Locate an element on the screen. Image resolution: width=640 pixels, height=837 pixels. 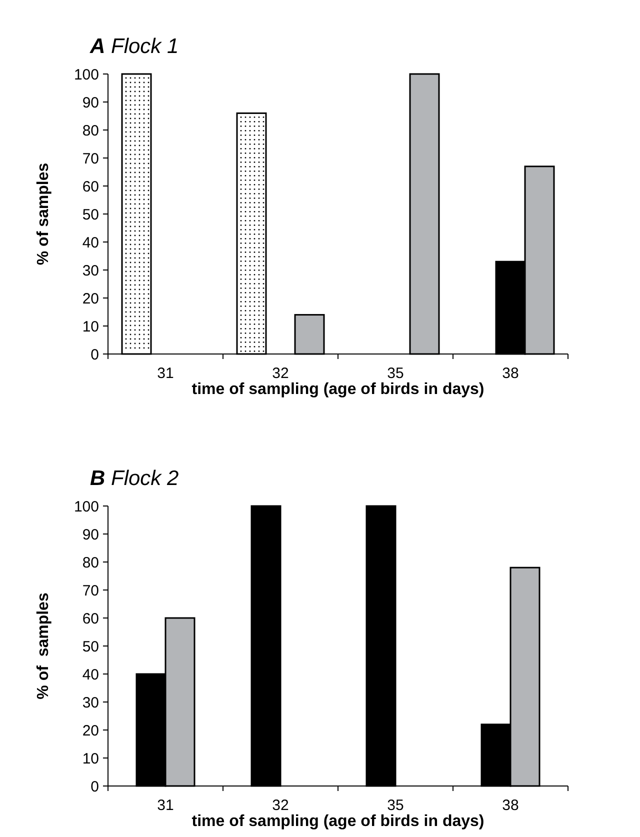
chart-title: A Flock 1 is located at coordinates (134, 46).